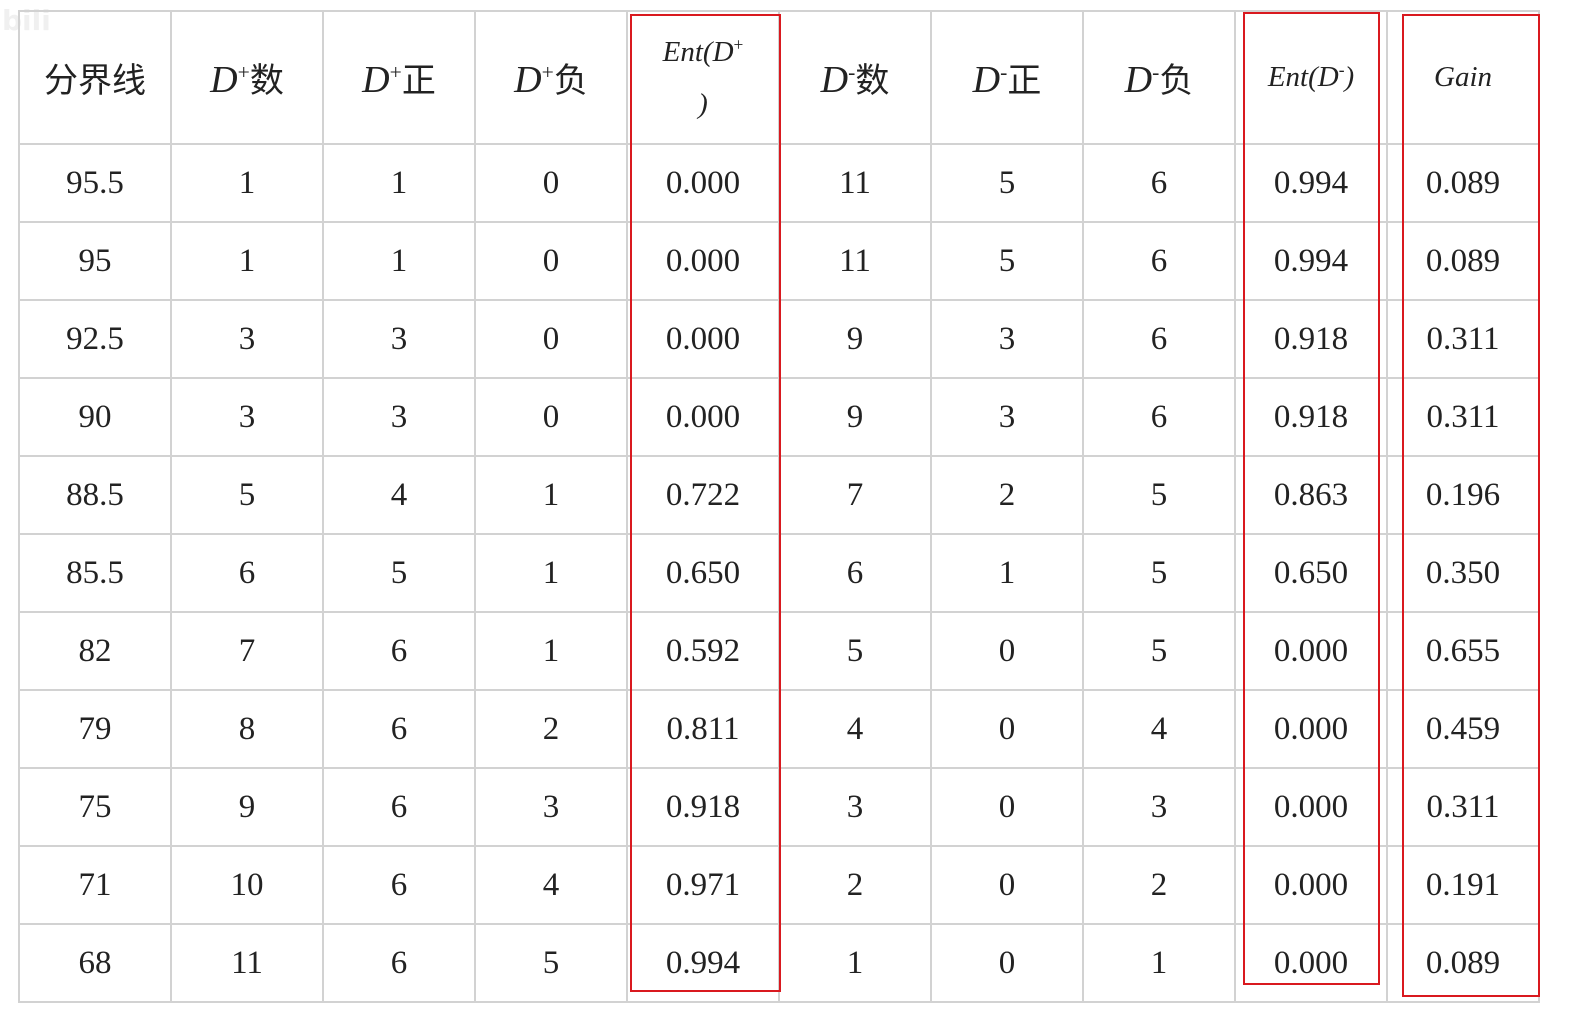 The width and height of the screenshot is (1581, 1024). Describe the element at coordinates (1463, 77) in the screenshot. I see `header-gain: Gain` at that location.